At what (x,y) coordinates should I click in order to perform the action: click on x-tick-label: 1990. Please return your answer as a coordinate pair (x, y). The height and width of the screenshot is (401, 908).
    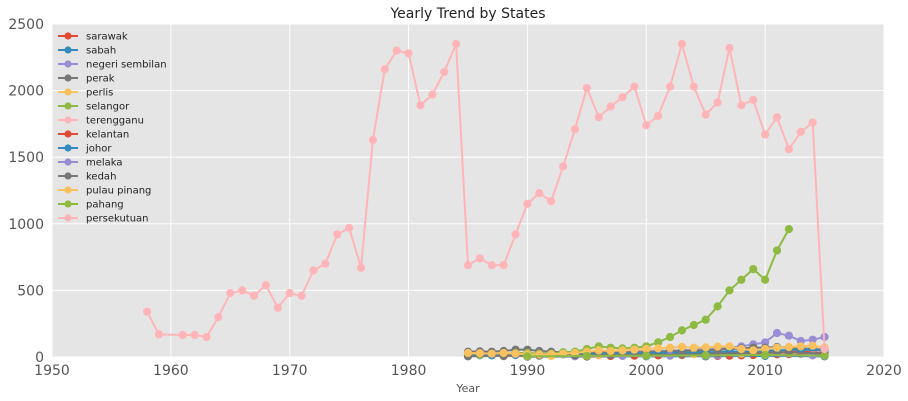
    Looking at the image, I should click on (528, 371).